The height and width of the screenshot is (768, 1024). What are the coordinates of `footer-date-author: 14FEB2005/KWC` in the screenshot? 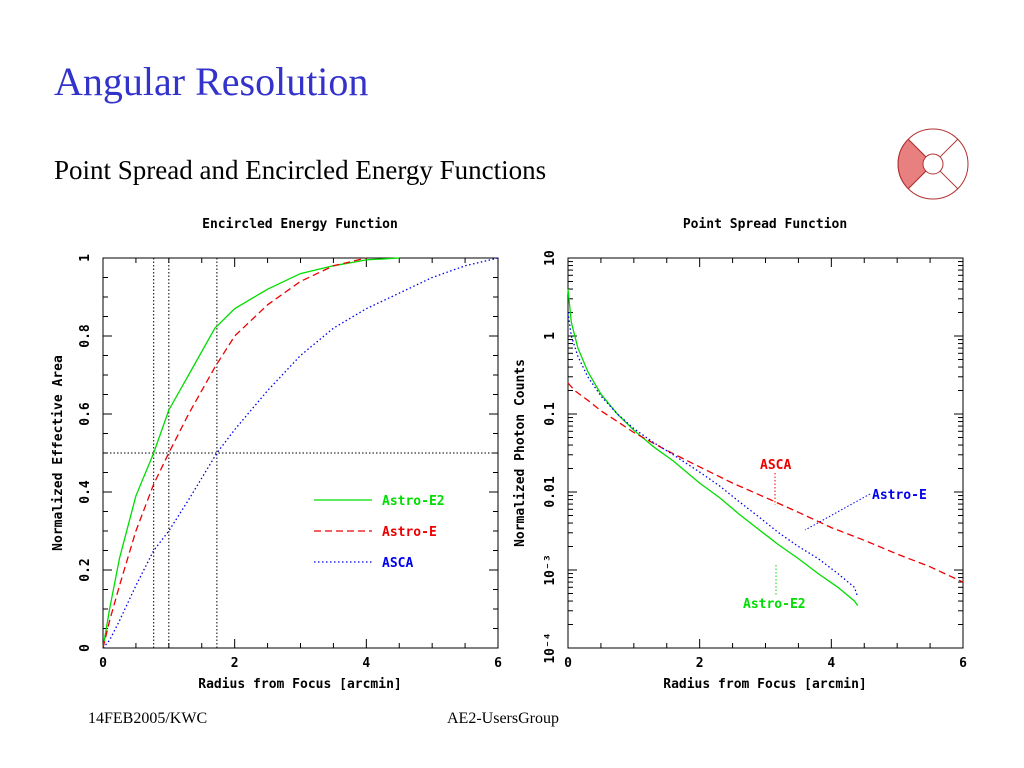 It's located at (148, 718).